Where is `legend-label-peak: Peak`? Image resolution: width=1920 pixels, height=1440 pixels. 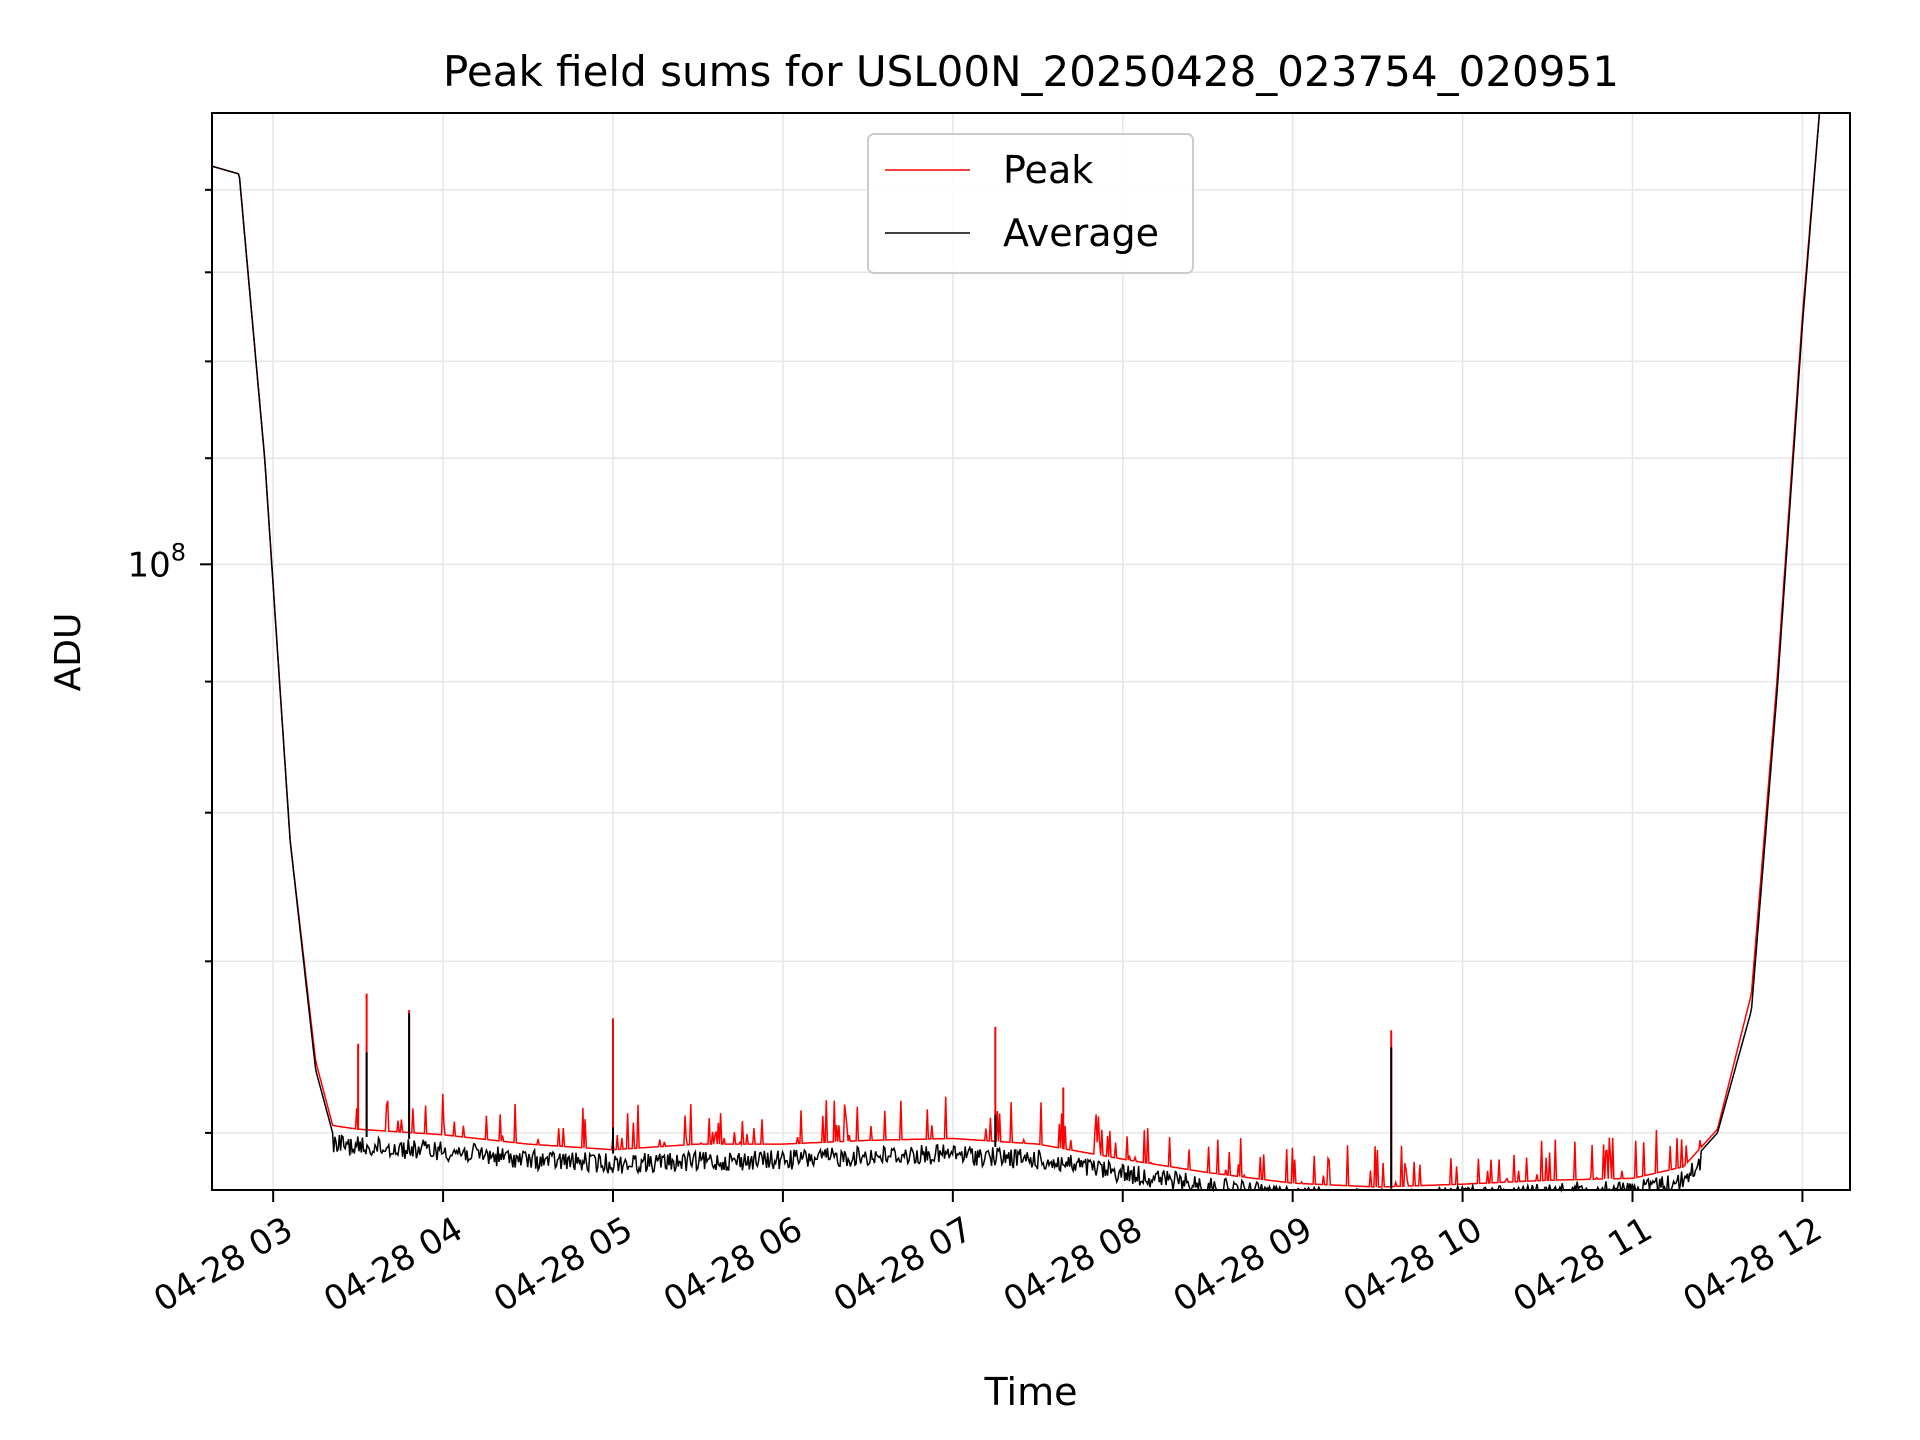 legend-label-peak: Peak is located at coordinates (1048, 170).